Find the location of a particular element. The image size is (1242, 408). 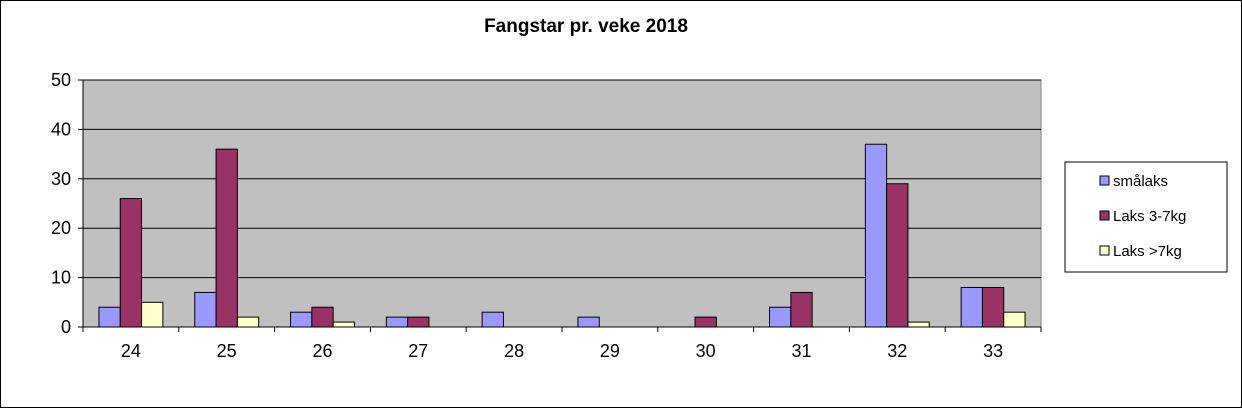

x-tick-label: 24 is located at coordinates (131, 351).